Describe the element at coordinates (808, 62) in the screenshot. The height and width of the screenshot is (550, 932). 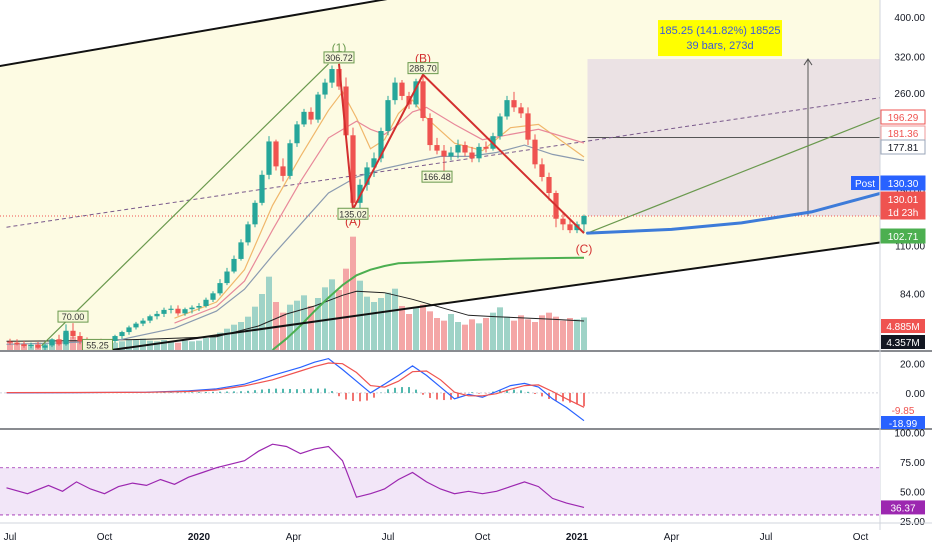
I see `projection-arrow-up` at that location.